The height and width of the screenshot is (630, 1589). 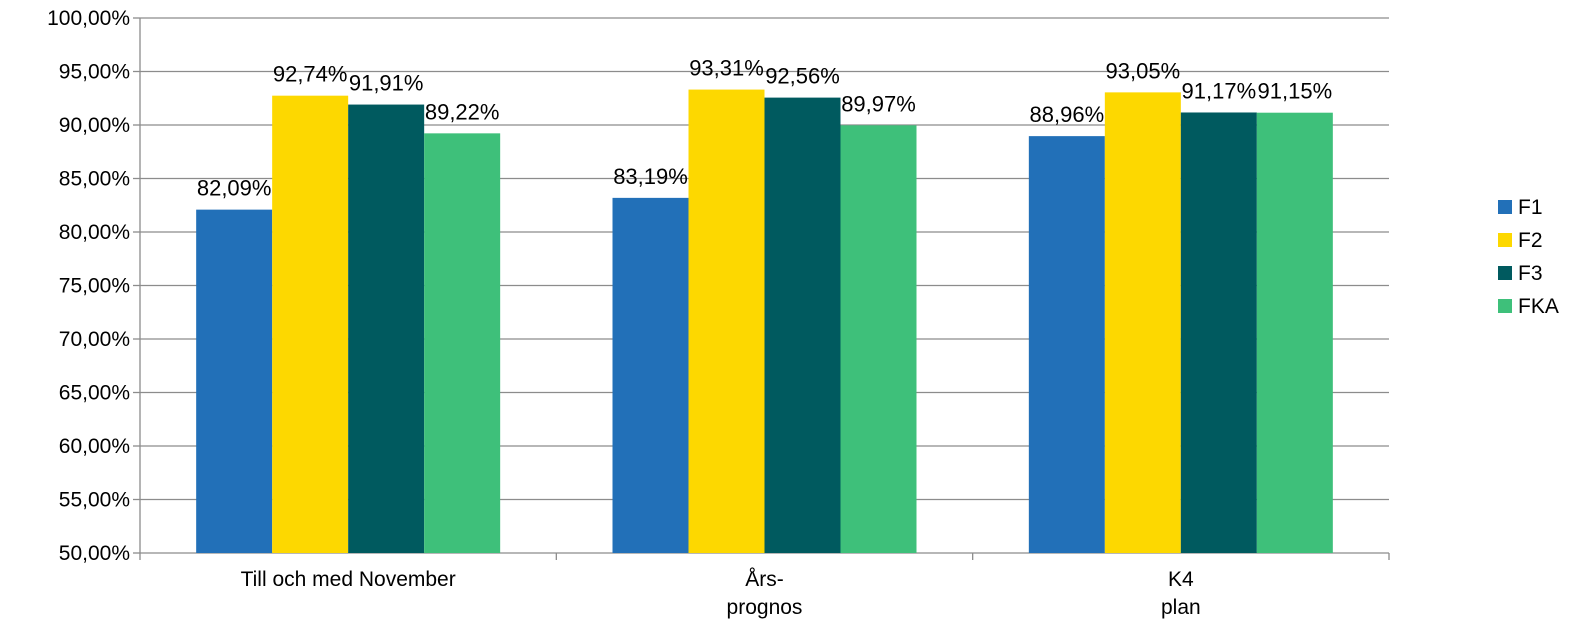 What do you see at coordinates (1530, 240) in the screenshot?
I see `legend-label-f2: F2` at bounding box center [1530, 240].